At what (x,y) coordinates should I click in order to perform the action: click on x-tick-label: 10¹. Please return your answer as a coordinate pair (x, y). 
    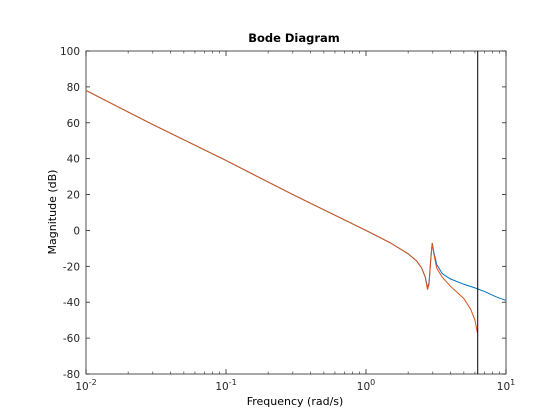
    Looking at the image, I should click on (506, 385).